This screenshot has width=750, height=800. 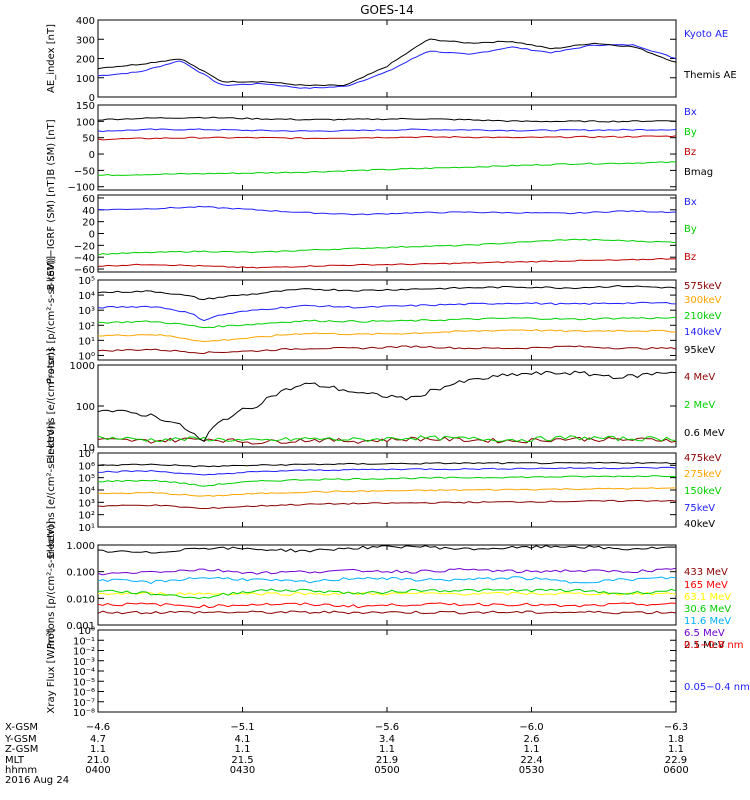 What do you see at coordinates (98, 739) in the screenshot?
I see `x-tick-label: 4.7` at bounding box center [98, 739].